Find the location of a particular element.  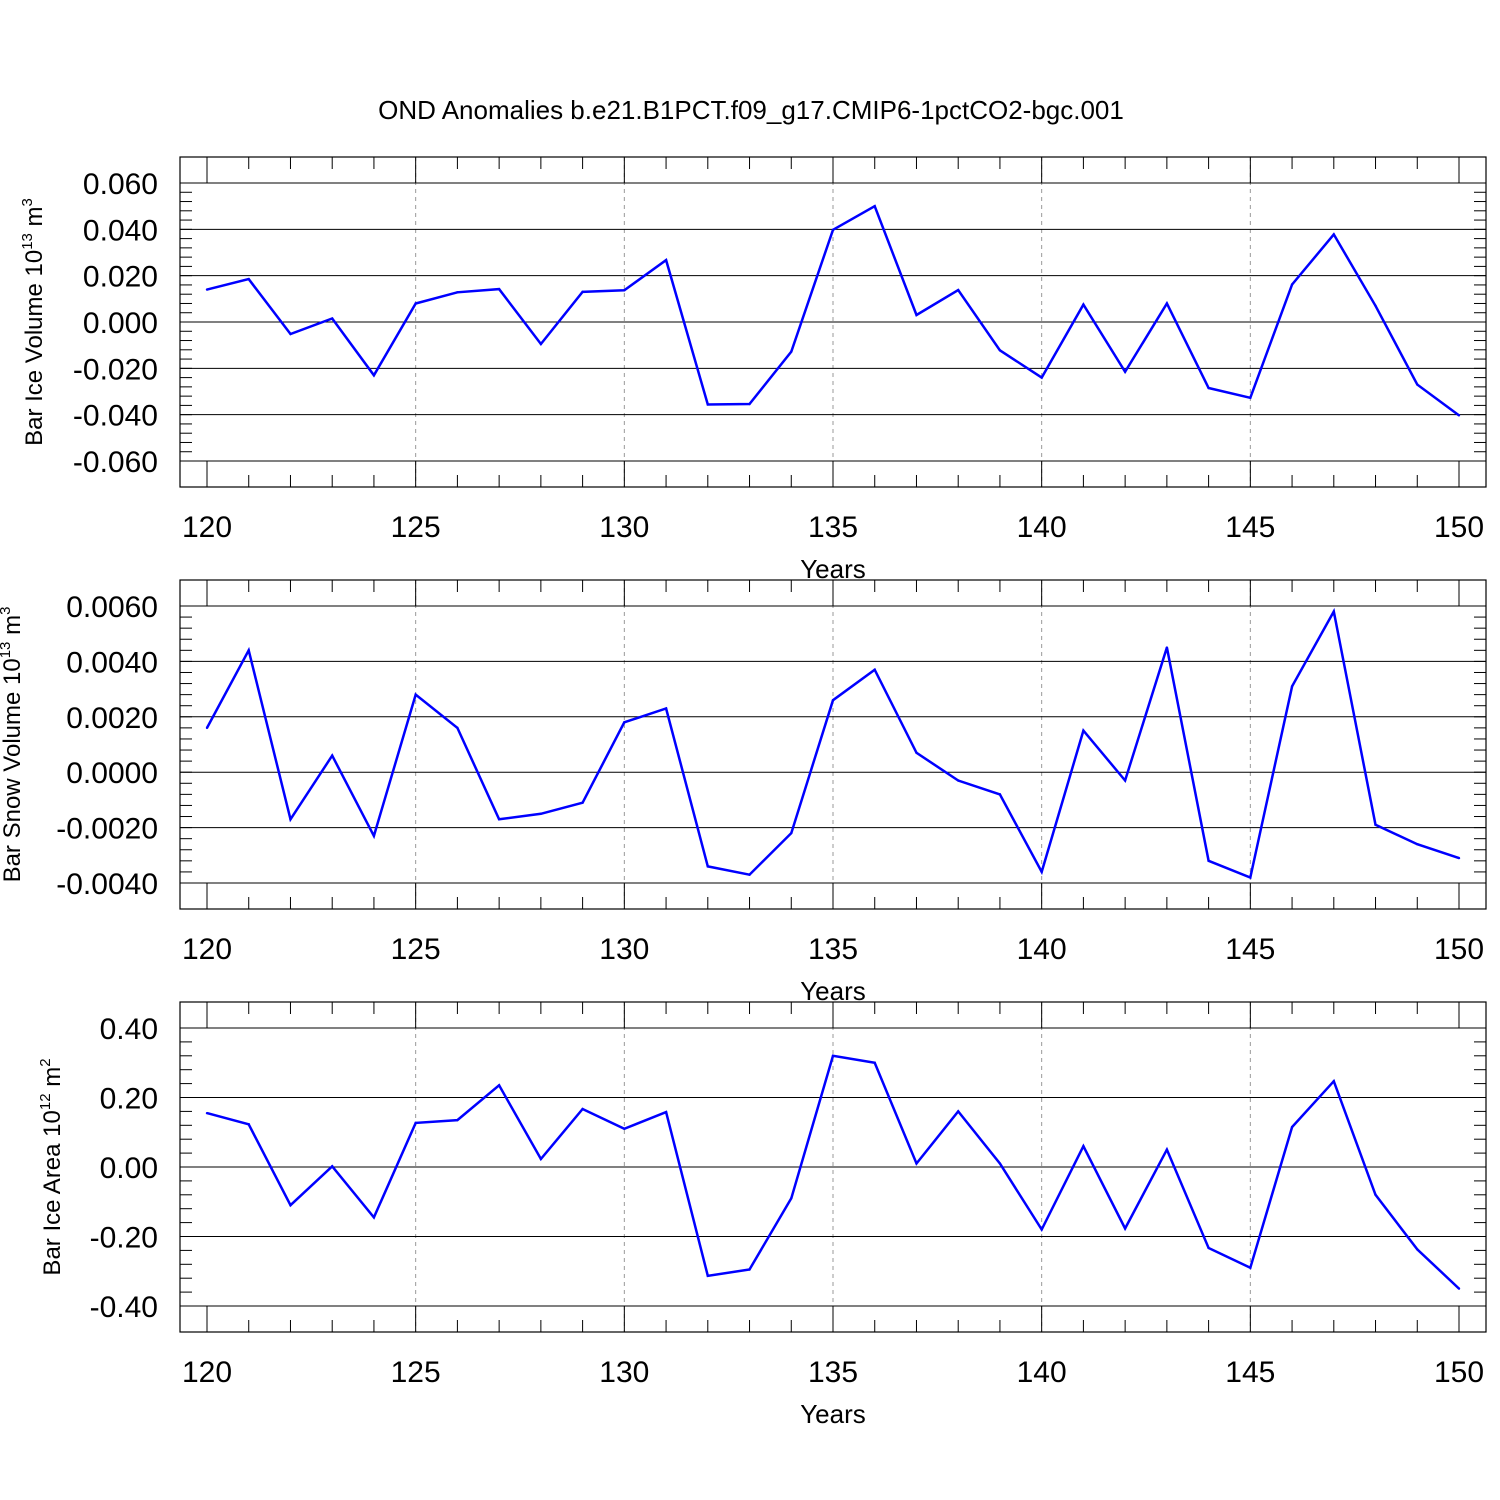

panel-3-y-tick-label: 0.20 is located at coordinates (129, 1099).